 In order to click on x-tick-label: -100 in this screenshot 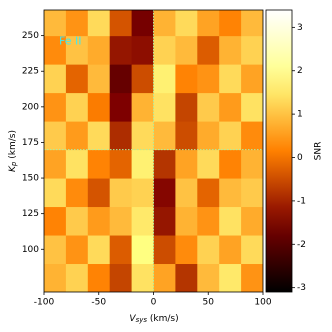, I will do `click(44, 303)`.